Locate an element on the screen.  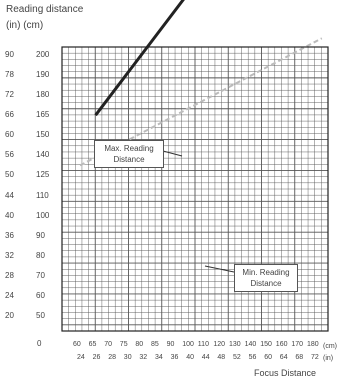
y-axis-title: Reading distance is located at coordinates (45, 9).